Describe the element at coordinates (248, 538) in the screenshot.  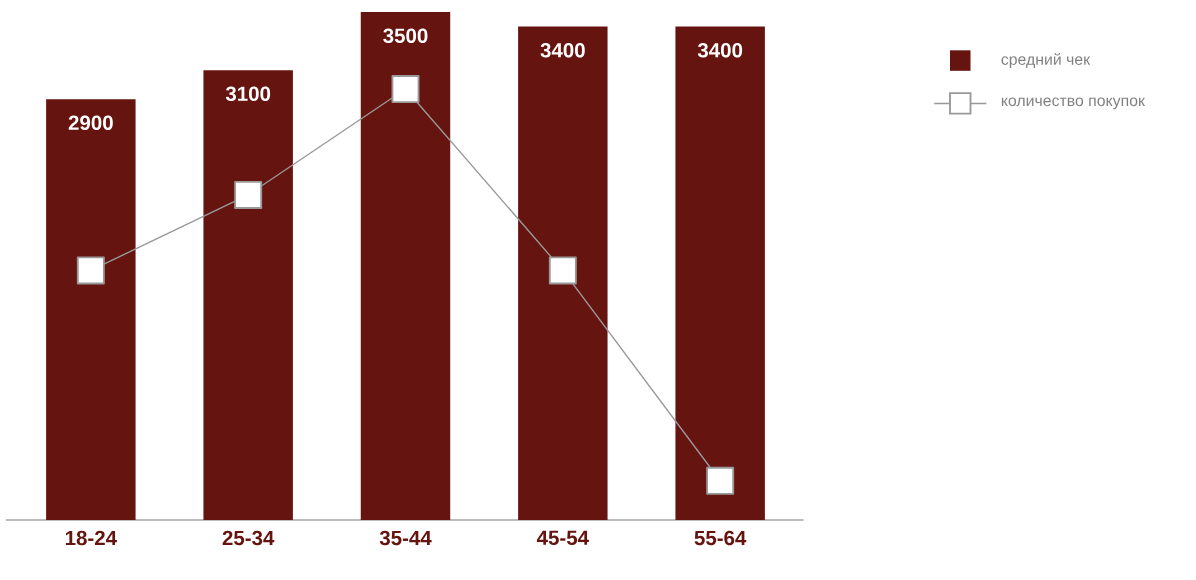
I see `x-tick-label: 25-34` at that location.